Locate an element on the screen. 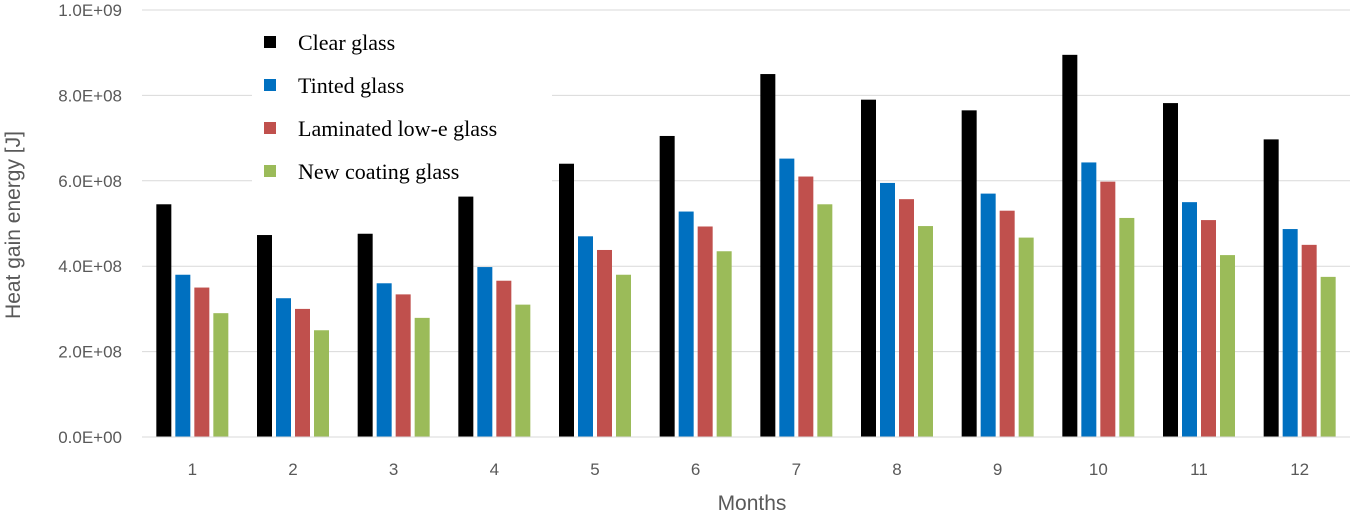 Image resolution: width=1358 pixels, height=514 pixels. y-tick-label: 0.0E+00 is located at coordinates (90, 437).